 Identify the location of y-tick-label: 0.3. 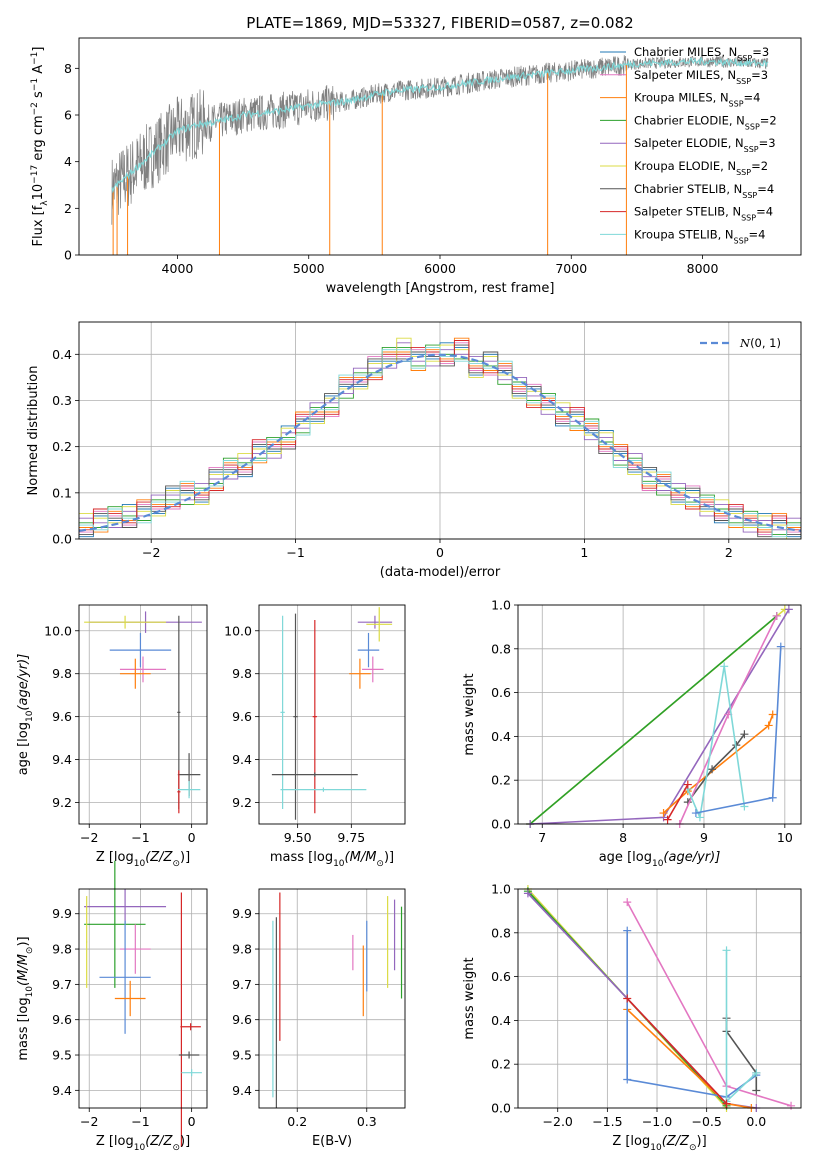
(62, 400).